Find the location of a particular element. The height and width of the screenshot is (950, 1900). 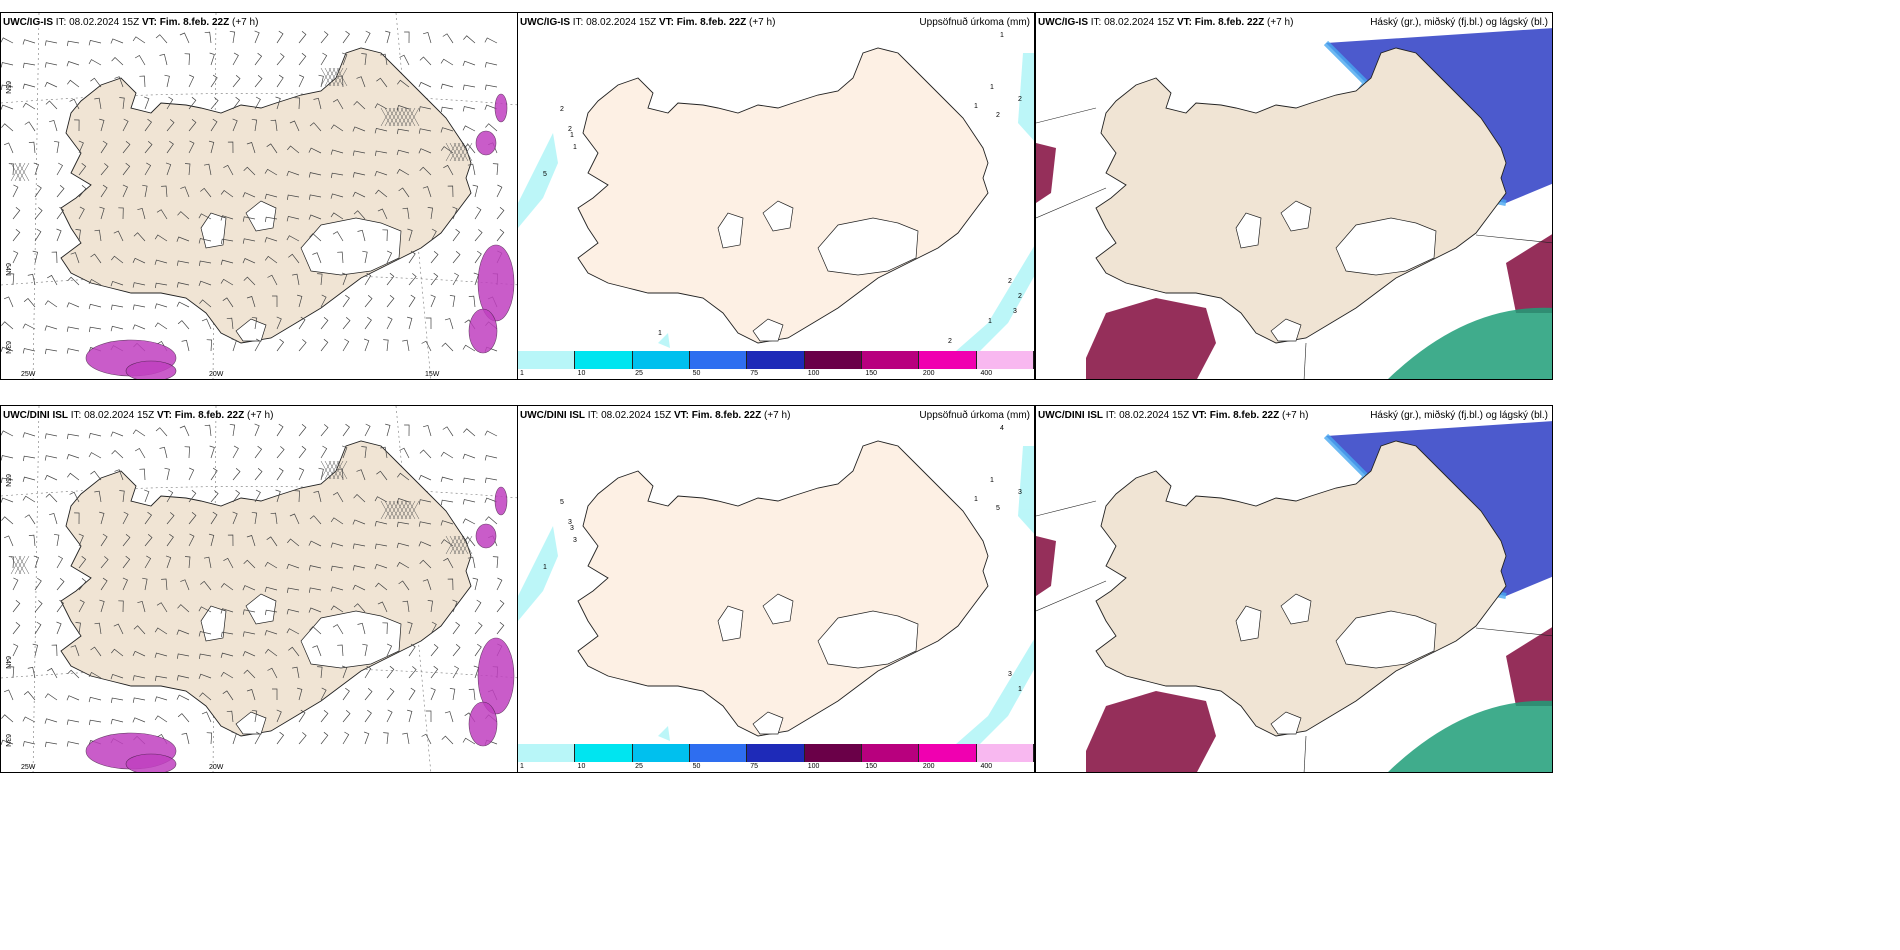

contour-label: 2 is located at coordinates (998, 115).